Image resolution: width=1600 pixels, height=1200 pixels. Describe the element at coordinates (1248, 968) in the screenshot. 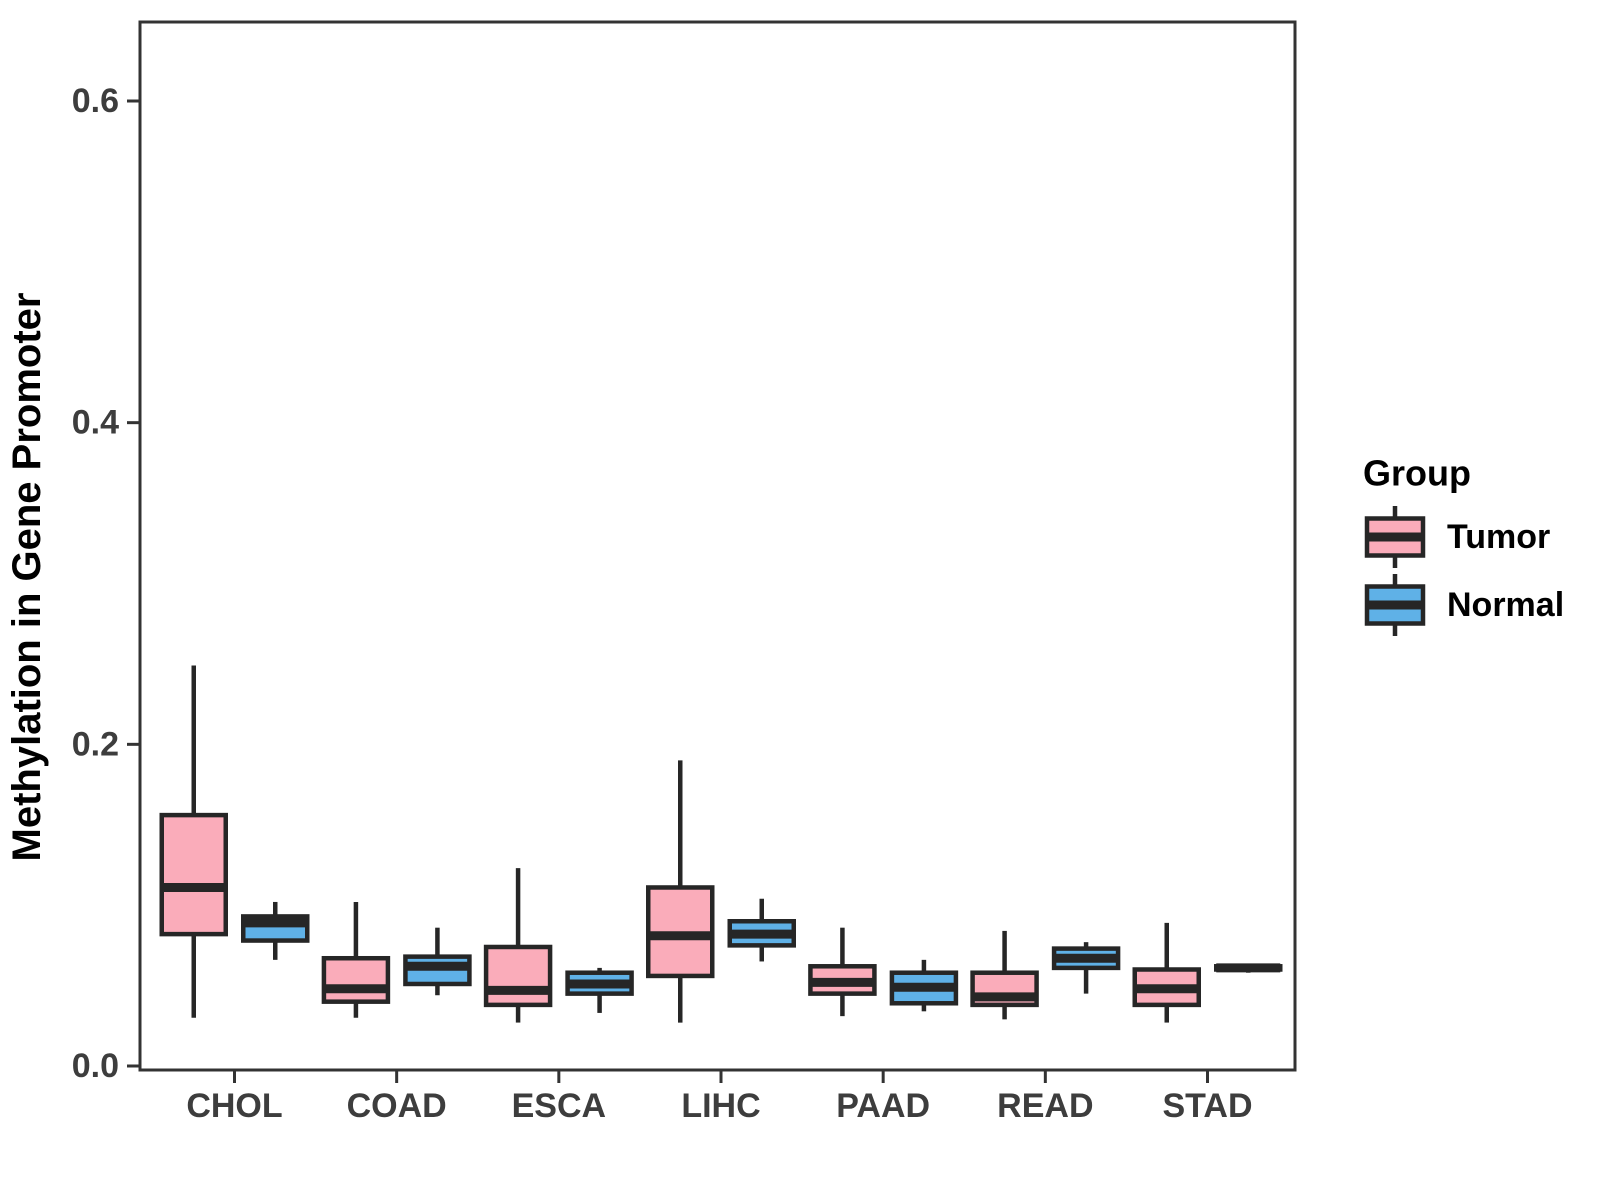

I see `box-normal-STAD` at that location.